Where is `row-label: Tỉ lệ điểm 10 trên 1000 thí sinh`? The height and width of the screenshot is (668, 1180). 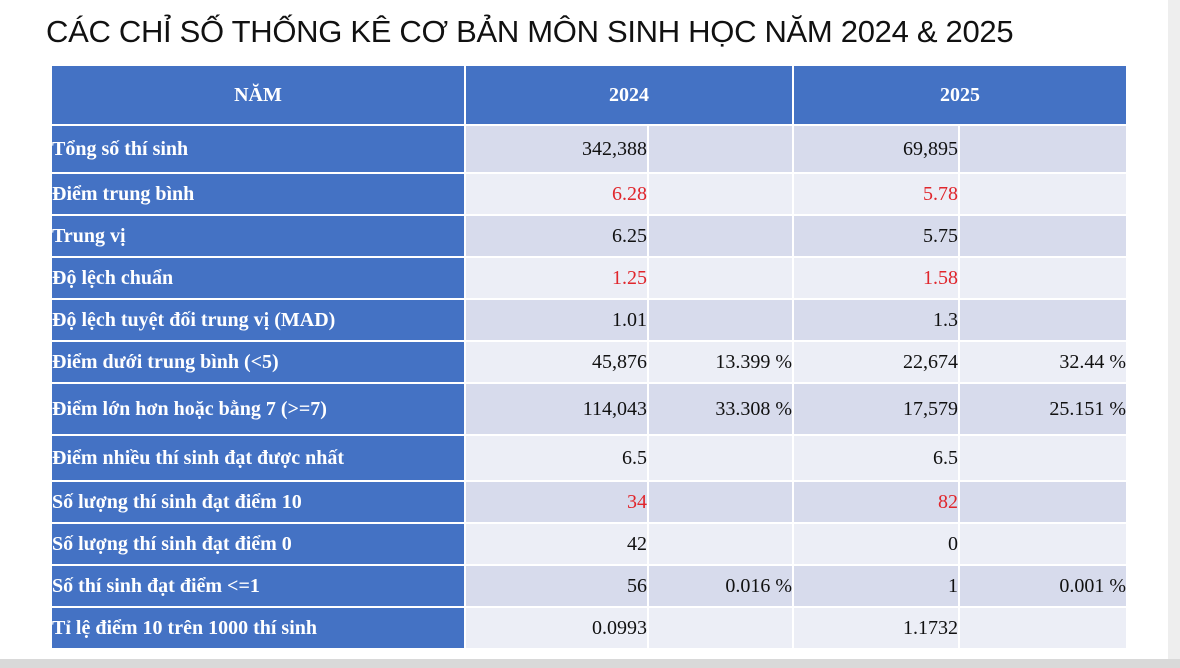 row-label: Tỉ lệ điểm 10 trên 1000 thí sinh is located at coordinates (258, 628).